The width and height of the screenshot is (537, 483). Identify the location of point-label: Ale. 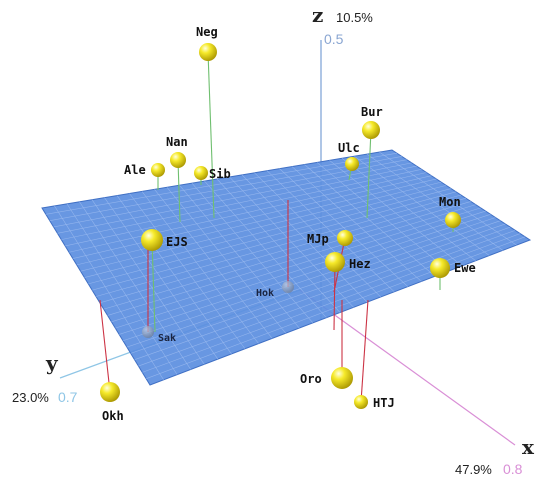
(135, 170).